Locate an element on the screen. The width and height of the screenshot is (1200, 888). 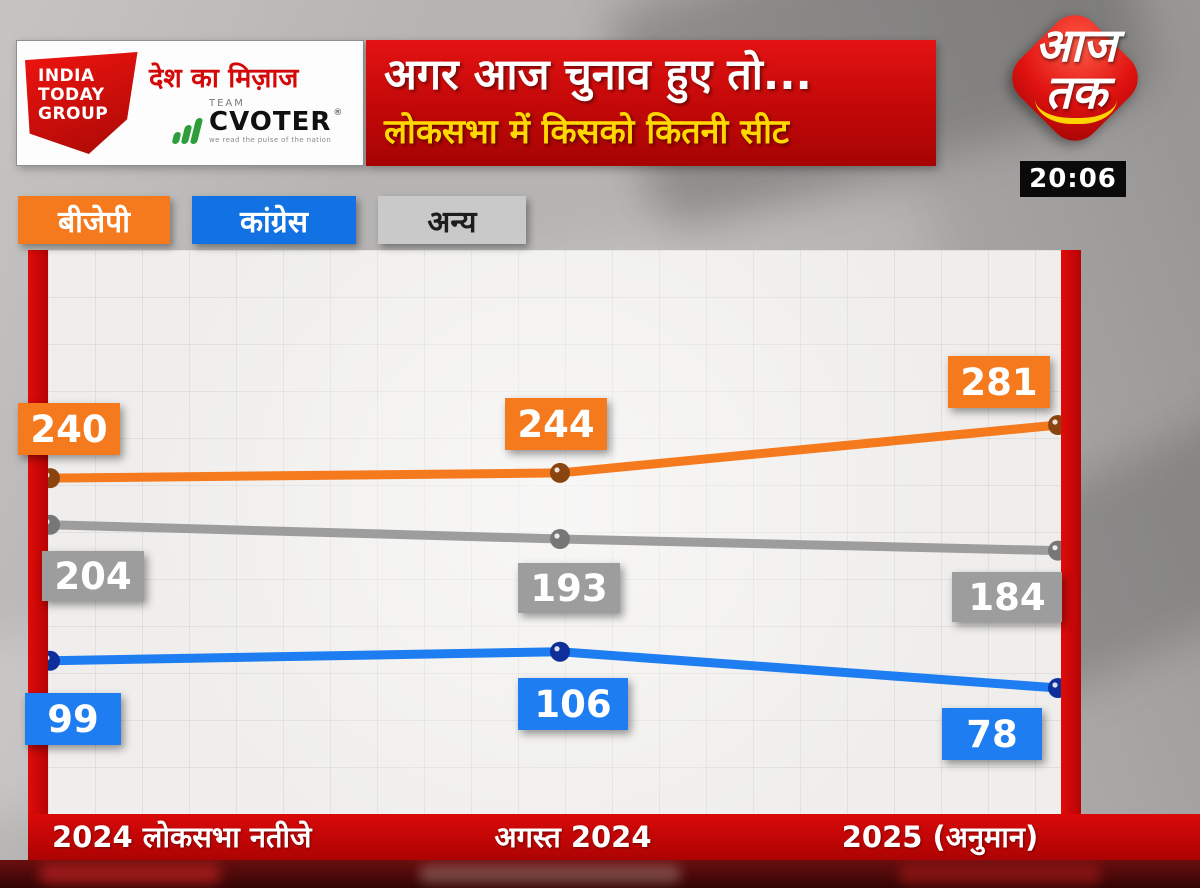
ticker-strip is located at coordinates (600, 874).